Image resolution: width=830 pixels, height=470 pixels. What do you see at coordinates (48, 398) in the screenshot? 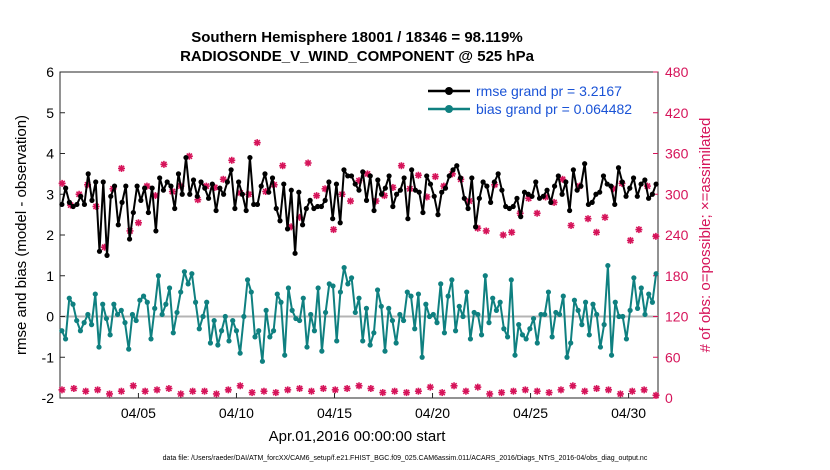
I see `y-left-tick-label: -2` at bounding box center [48, 398].